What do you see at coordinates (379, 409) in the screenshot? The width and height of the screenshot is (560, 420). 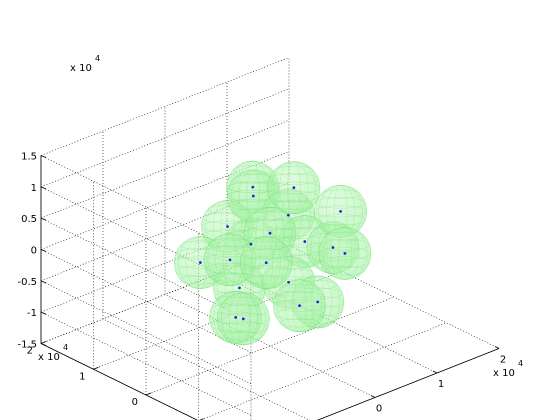 I see `x-tick-label: 0` at bounding box center [379, 409].